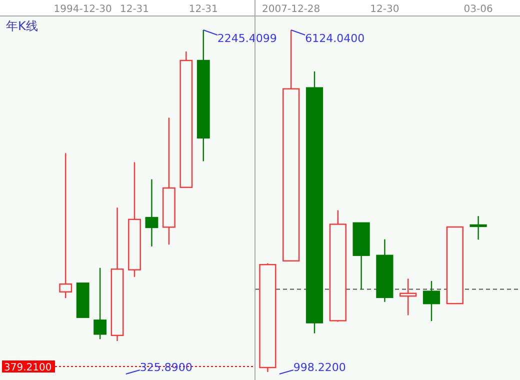  I want to click on chart-title: 年K线, so click(22, 26).